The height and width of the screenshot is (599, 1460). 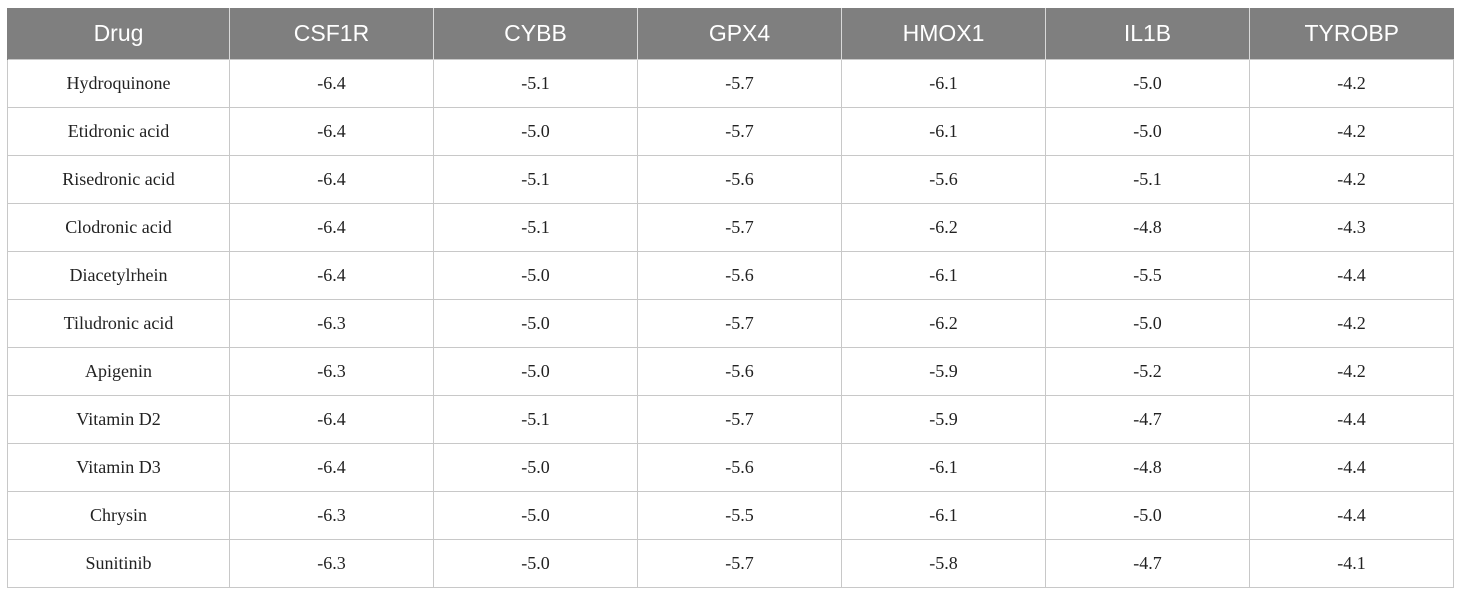 What do you see at coordinates (118, 131) in the screenshot?
I see `drug-cell: Etidronic acid` at bounding box center [118, 131].